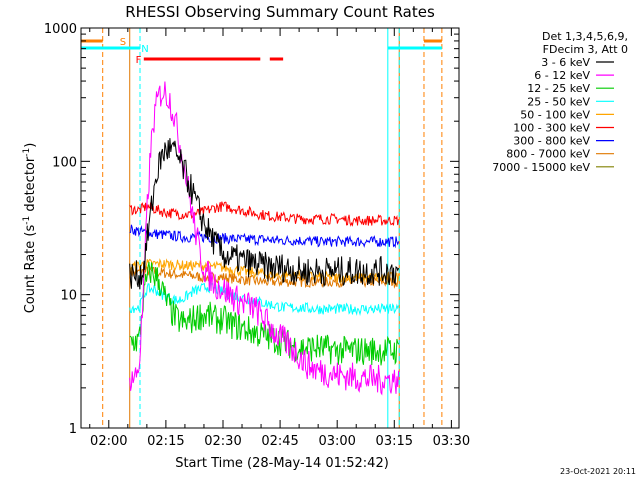  I want to click on legend-label-2: 12 - 25 keV, so click(558, 88).